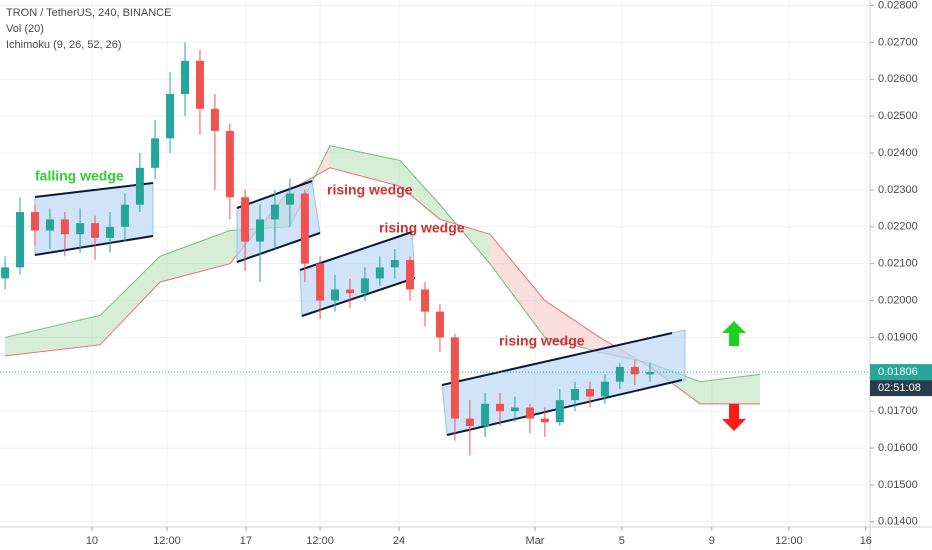  Describe the element at coordinates (866, 541) in the screenshot. I see `x-tick-label: 16` at that location.